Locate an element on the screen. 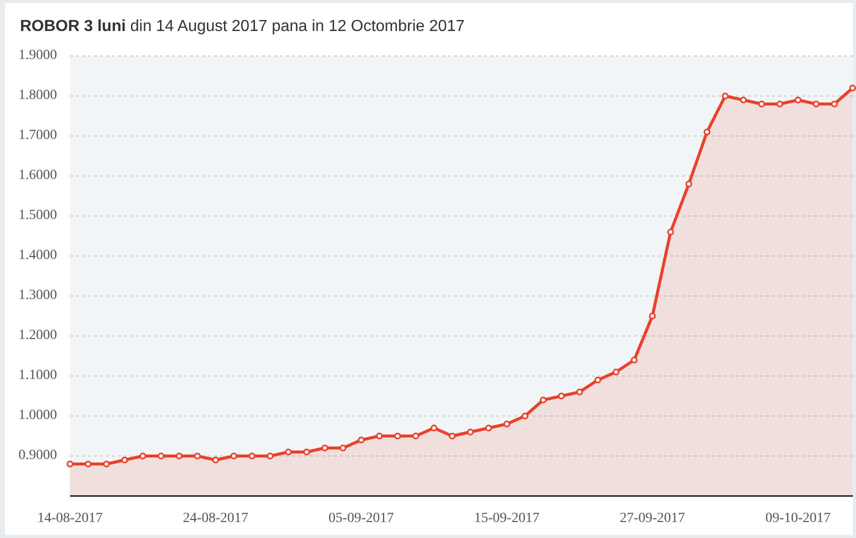  y-tick-label: 1.0000 is located at coordinates (37, 416).